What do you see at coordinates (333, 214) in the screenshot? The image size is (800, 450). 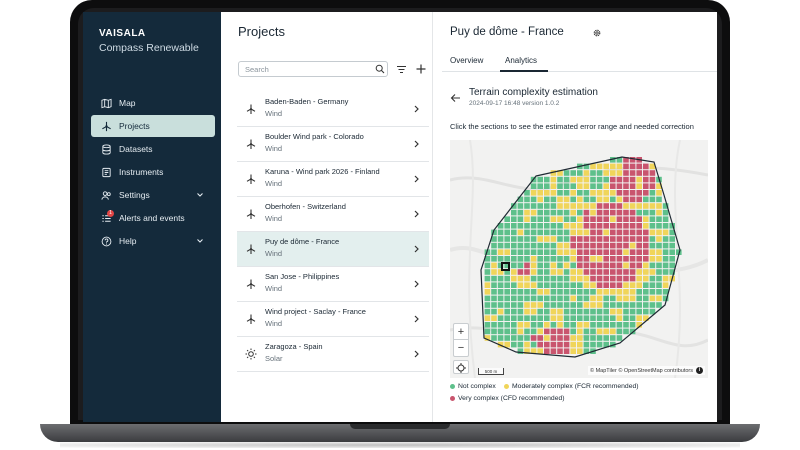 I see `project-list-item: Oberhofen - Switzerland Wind` at bounding box center [333, 214].